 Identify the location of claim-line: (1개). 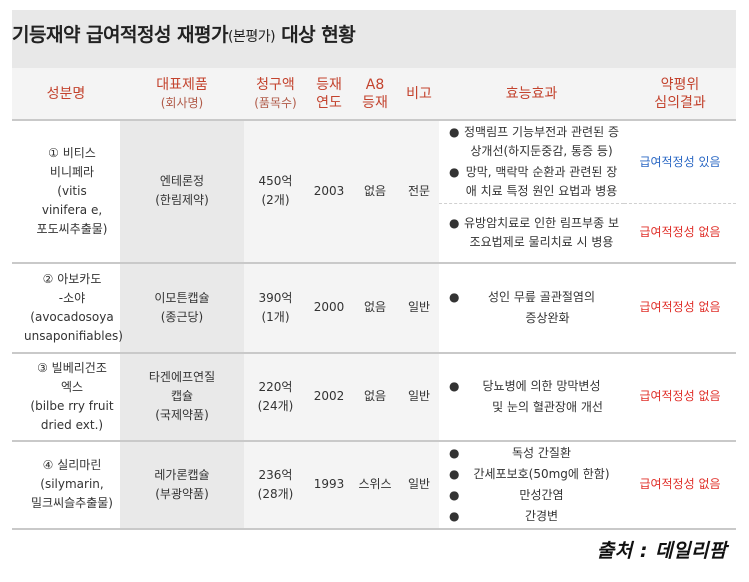
(275, 316).